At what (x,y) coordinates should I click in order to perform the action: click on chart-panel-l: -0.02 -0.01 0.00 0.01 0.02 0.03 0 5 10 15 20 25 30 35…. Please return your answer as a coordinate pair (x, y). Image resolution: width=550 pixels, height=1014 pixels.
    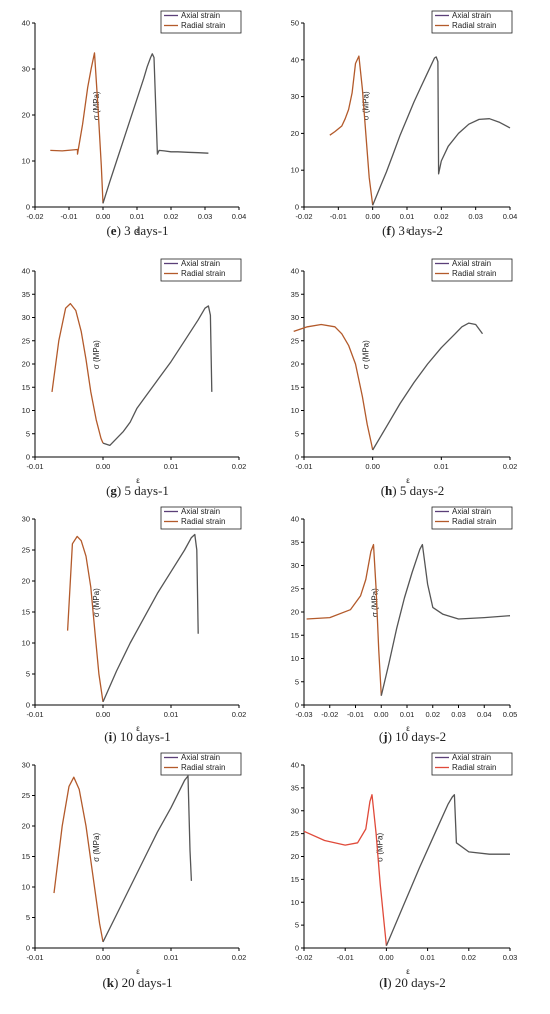
    Looking at the image, I should click on (404, 864).